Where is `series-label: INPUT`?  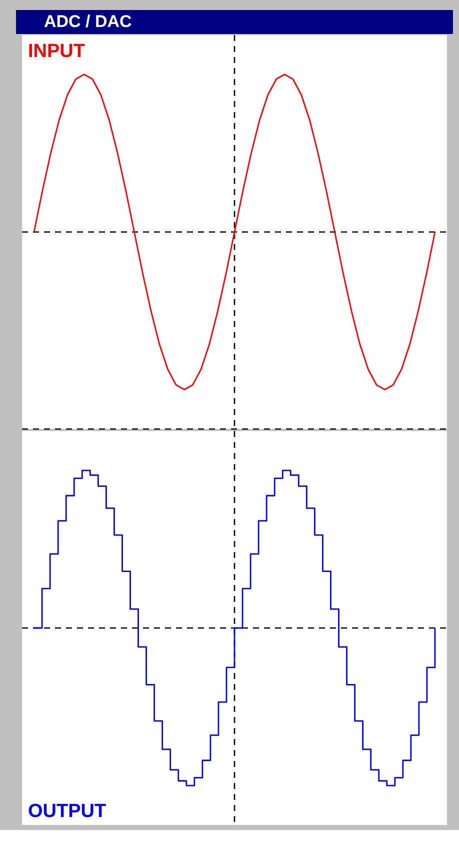
series-label: INPUT is located at coordinates (57, 51).